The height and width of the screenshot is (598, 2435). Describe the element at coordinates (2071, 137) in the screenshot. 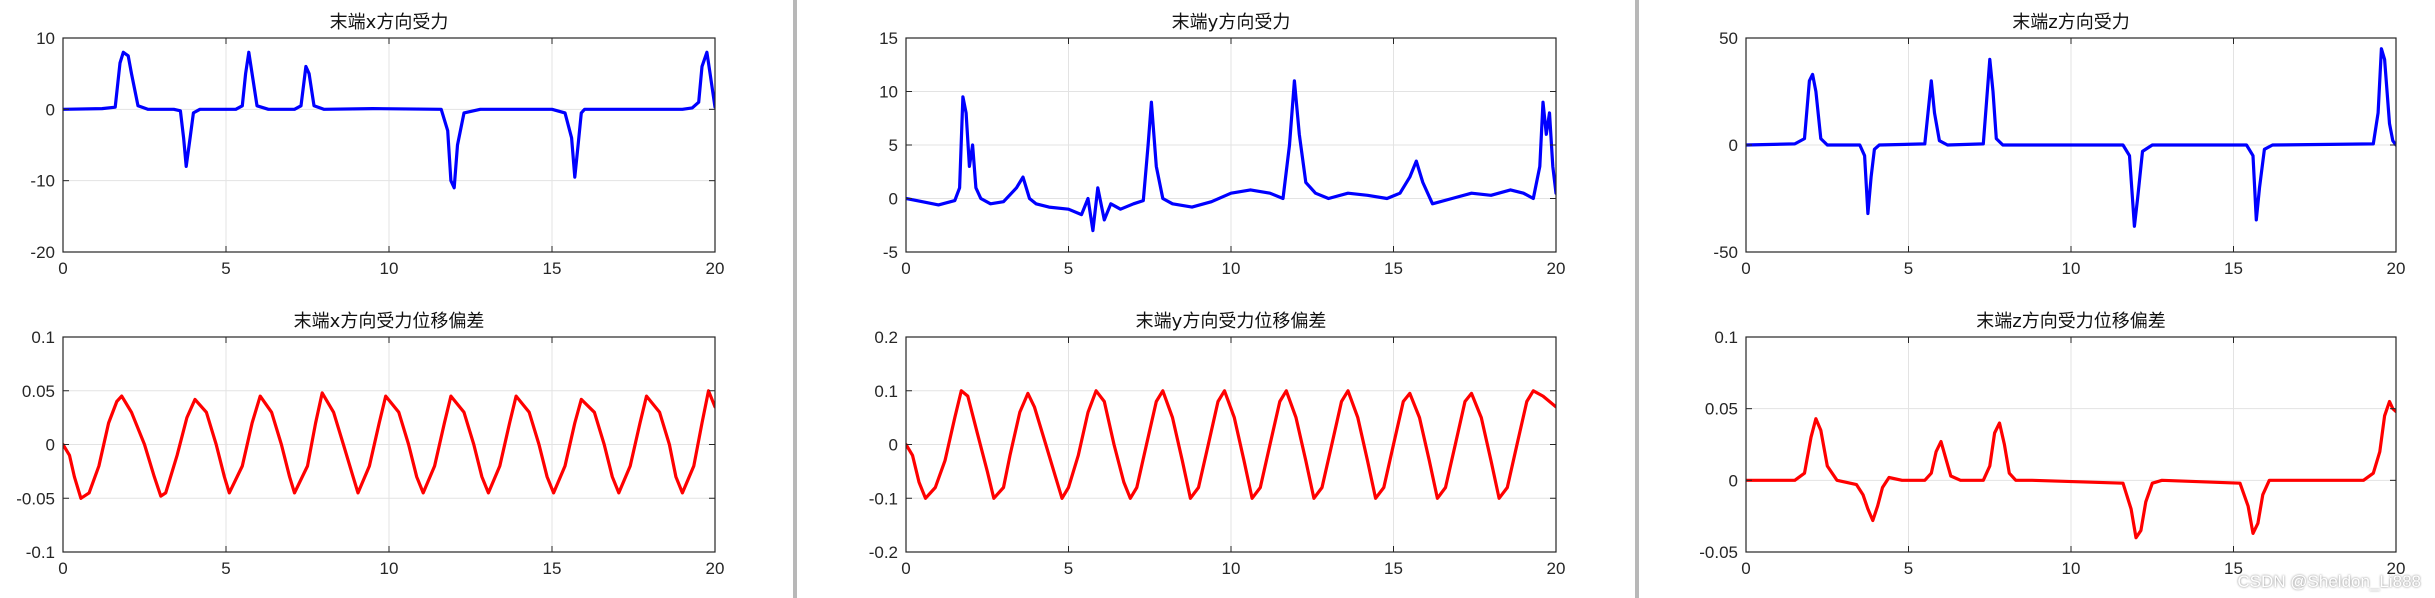

I see `series-line-force-z` at that location.